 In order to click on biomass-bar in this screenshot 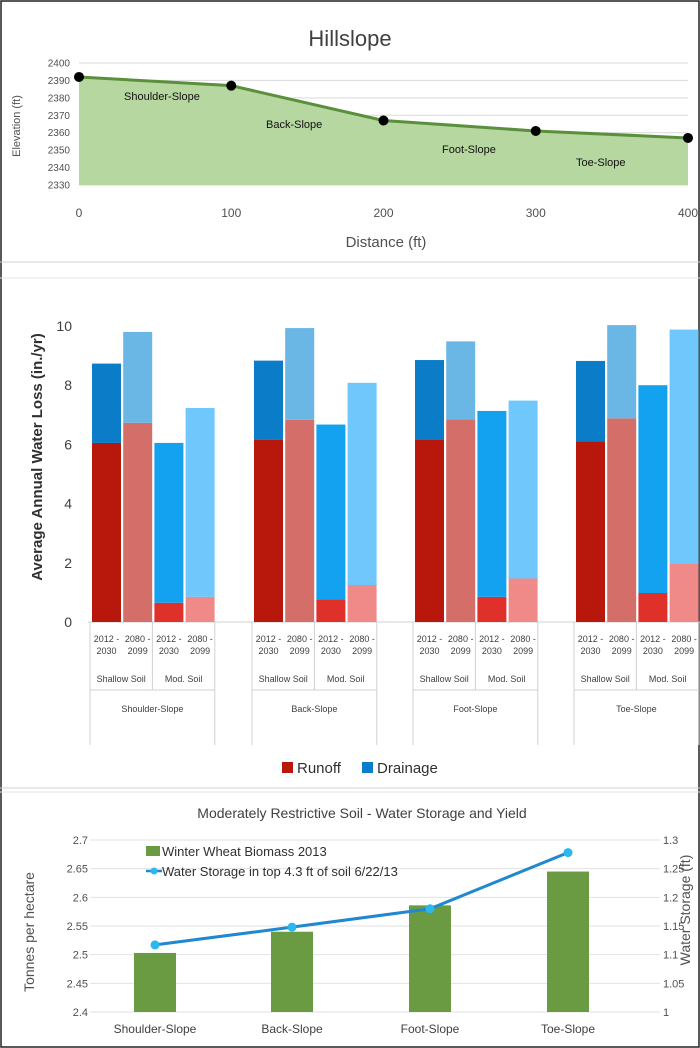, I will do `click(292, 971)`.